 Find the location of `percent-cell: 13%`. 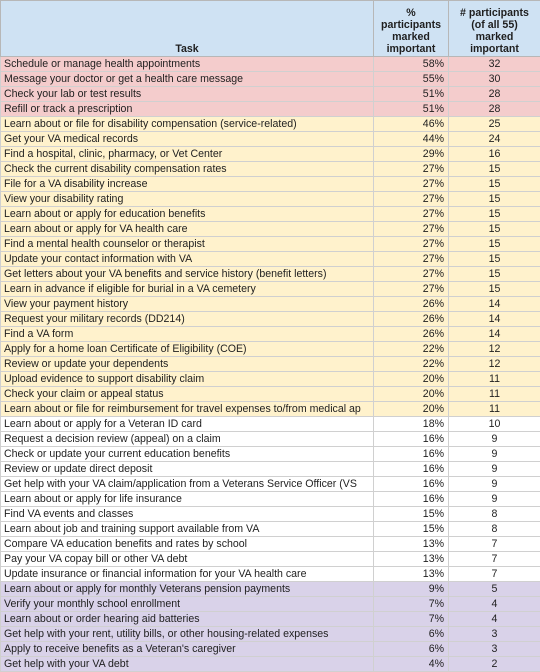

percent-cell: 13% is located at coordinates (411, 559).